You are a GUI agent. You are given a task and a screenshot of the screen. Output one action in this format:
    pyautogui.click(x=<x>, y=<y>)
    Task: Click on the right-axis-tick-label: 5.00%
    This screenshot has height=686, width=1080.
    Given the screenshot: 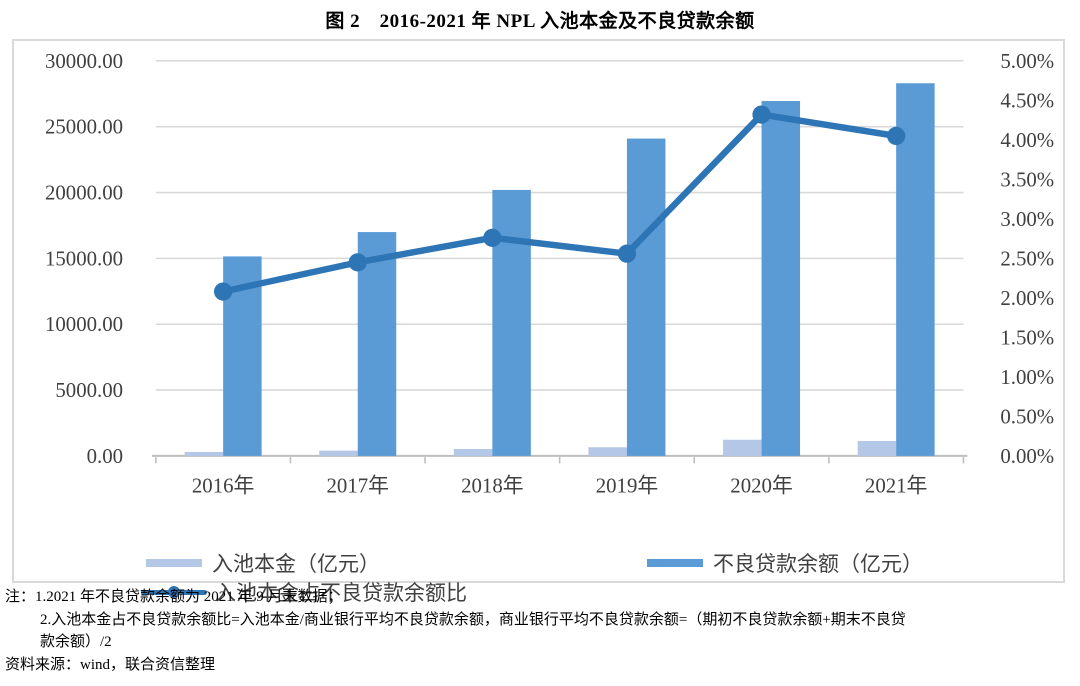 What is the action you would take?
    pyautogui.click(x=1027, y=61)
    